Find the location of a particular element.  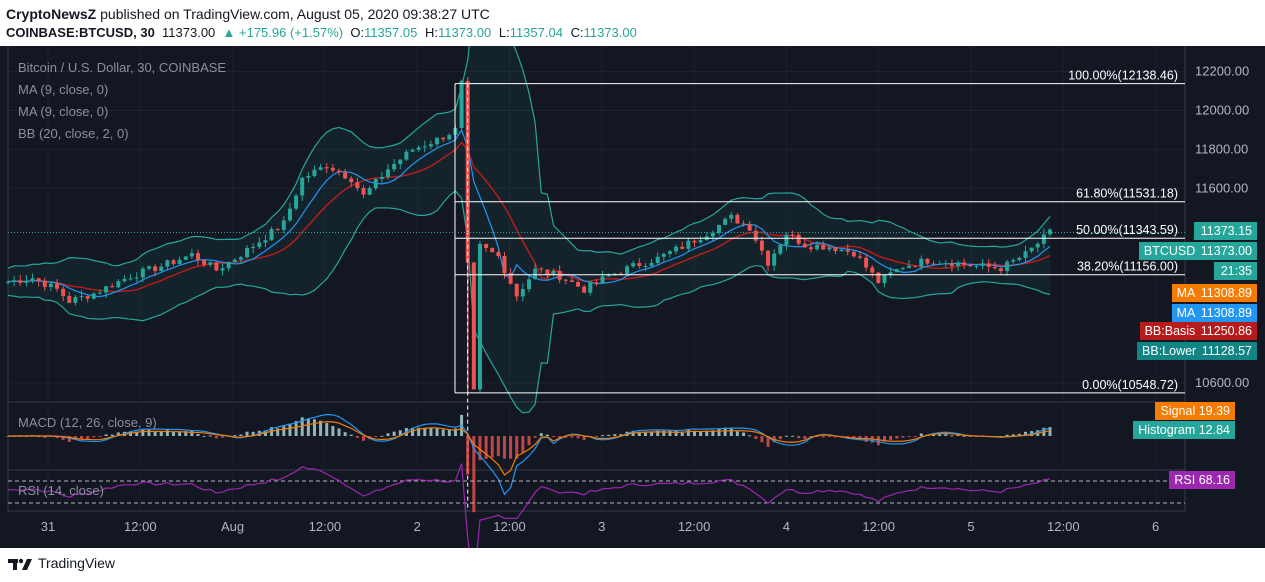

y-tick-label: 10600.00 is located at coordinates (1222, 382).